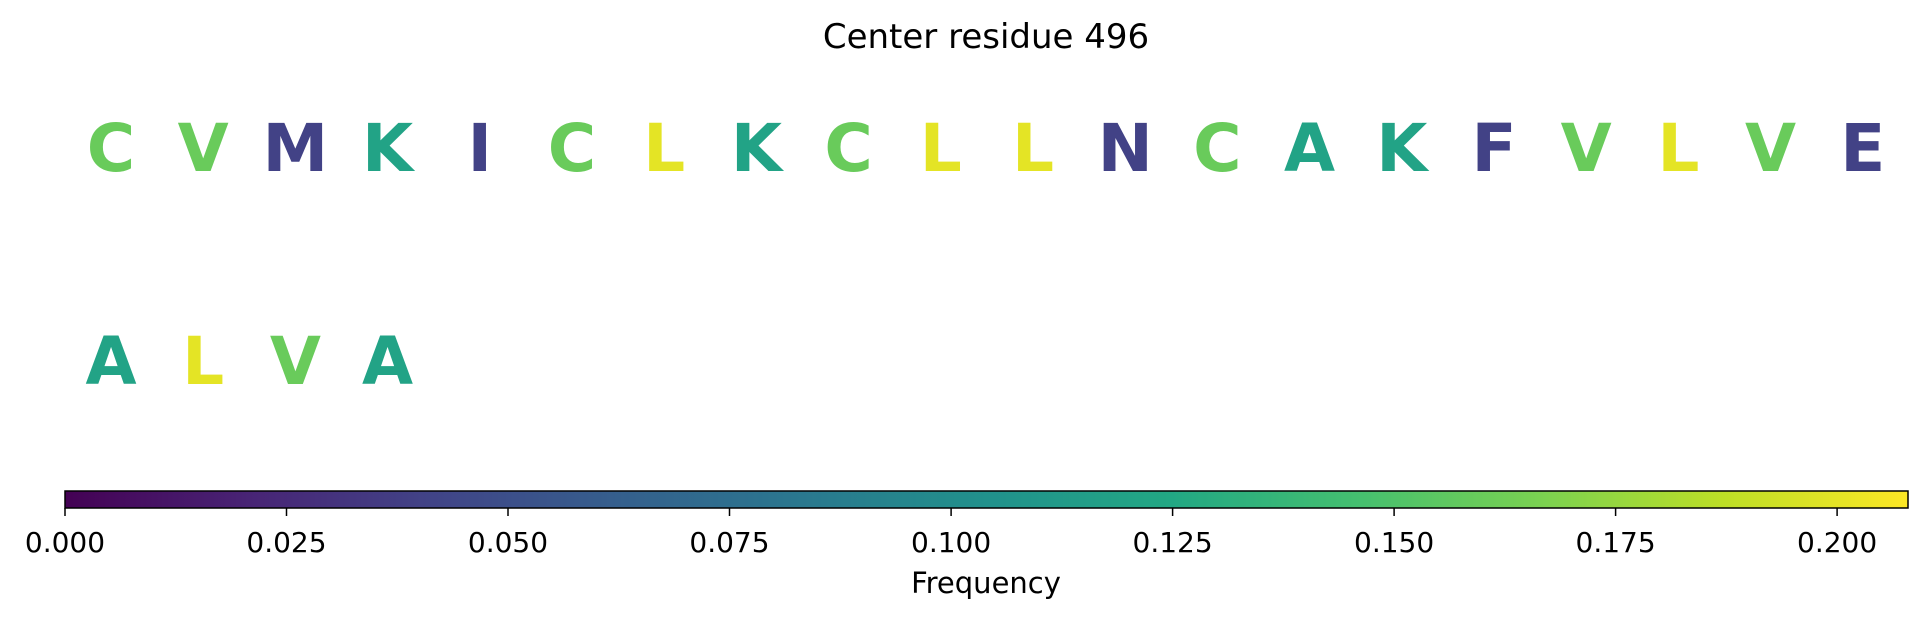 The width and height of the screenshot is (1927, 619). What do you see at coordinates (286, 542) in the screenshot?
I see `colorbar-tick-label: 0.025` at bounding box center [286, 542].